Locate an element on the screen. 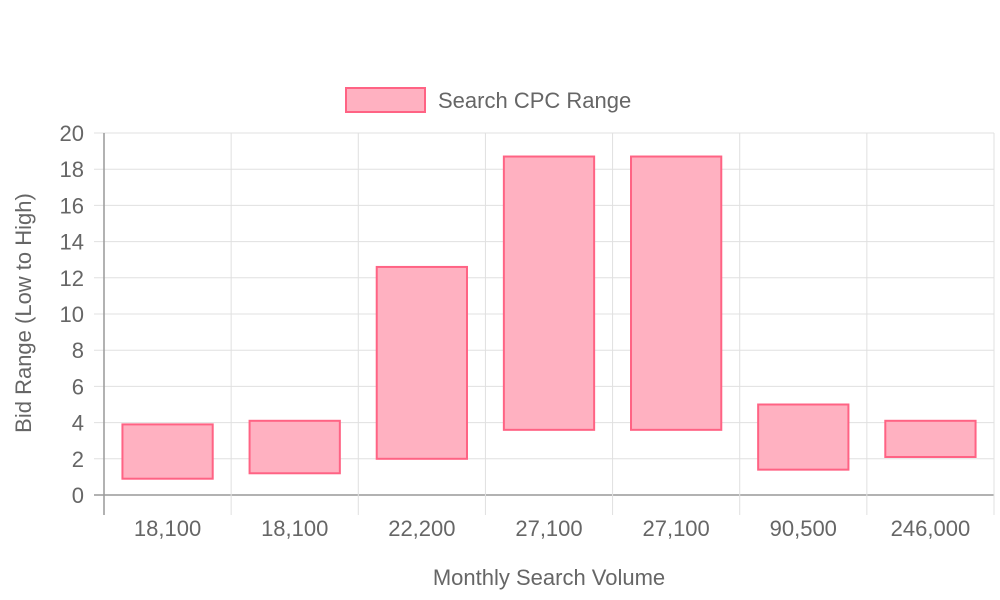  y-tick-label: 2 is located at coordinates (78, 459).